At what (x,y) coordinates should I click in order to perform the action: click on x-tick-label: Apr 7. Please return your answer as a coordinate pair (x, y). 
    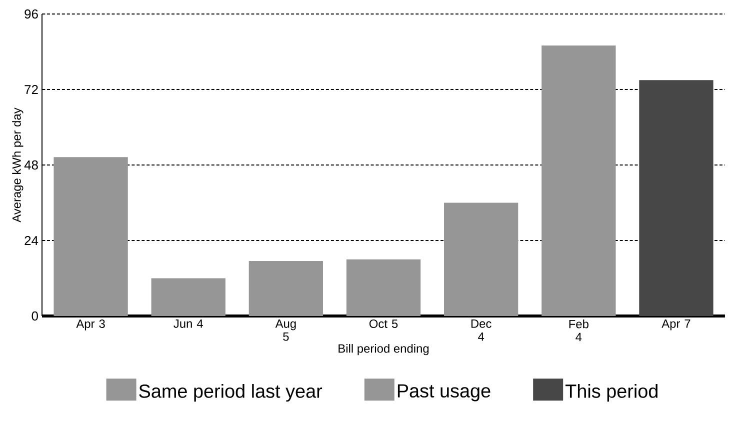
    Looking at the image, I should click on (676, 325).